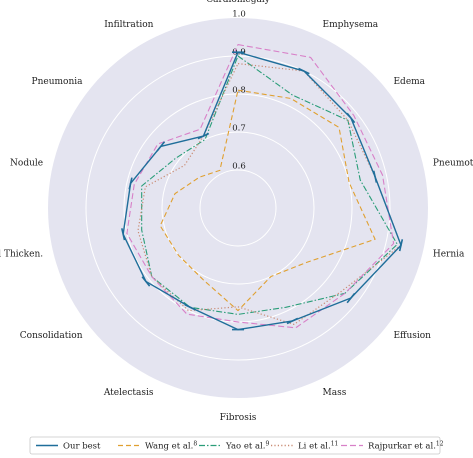 The height and width of the screenshot is (458, 473). What do you see at coordinates (449, 254) in the screenshot?
I see `category-label: Hernia` at bounding box center [449, 254].